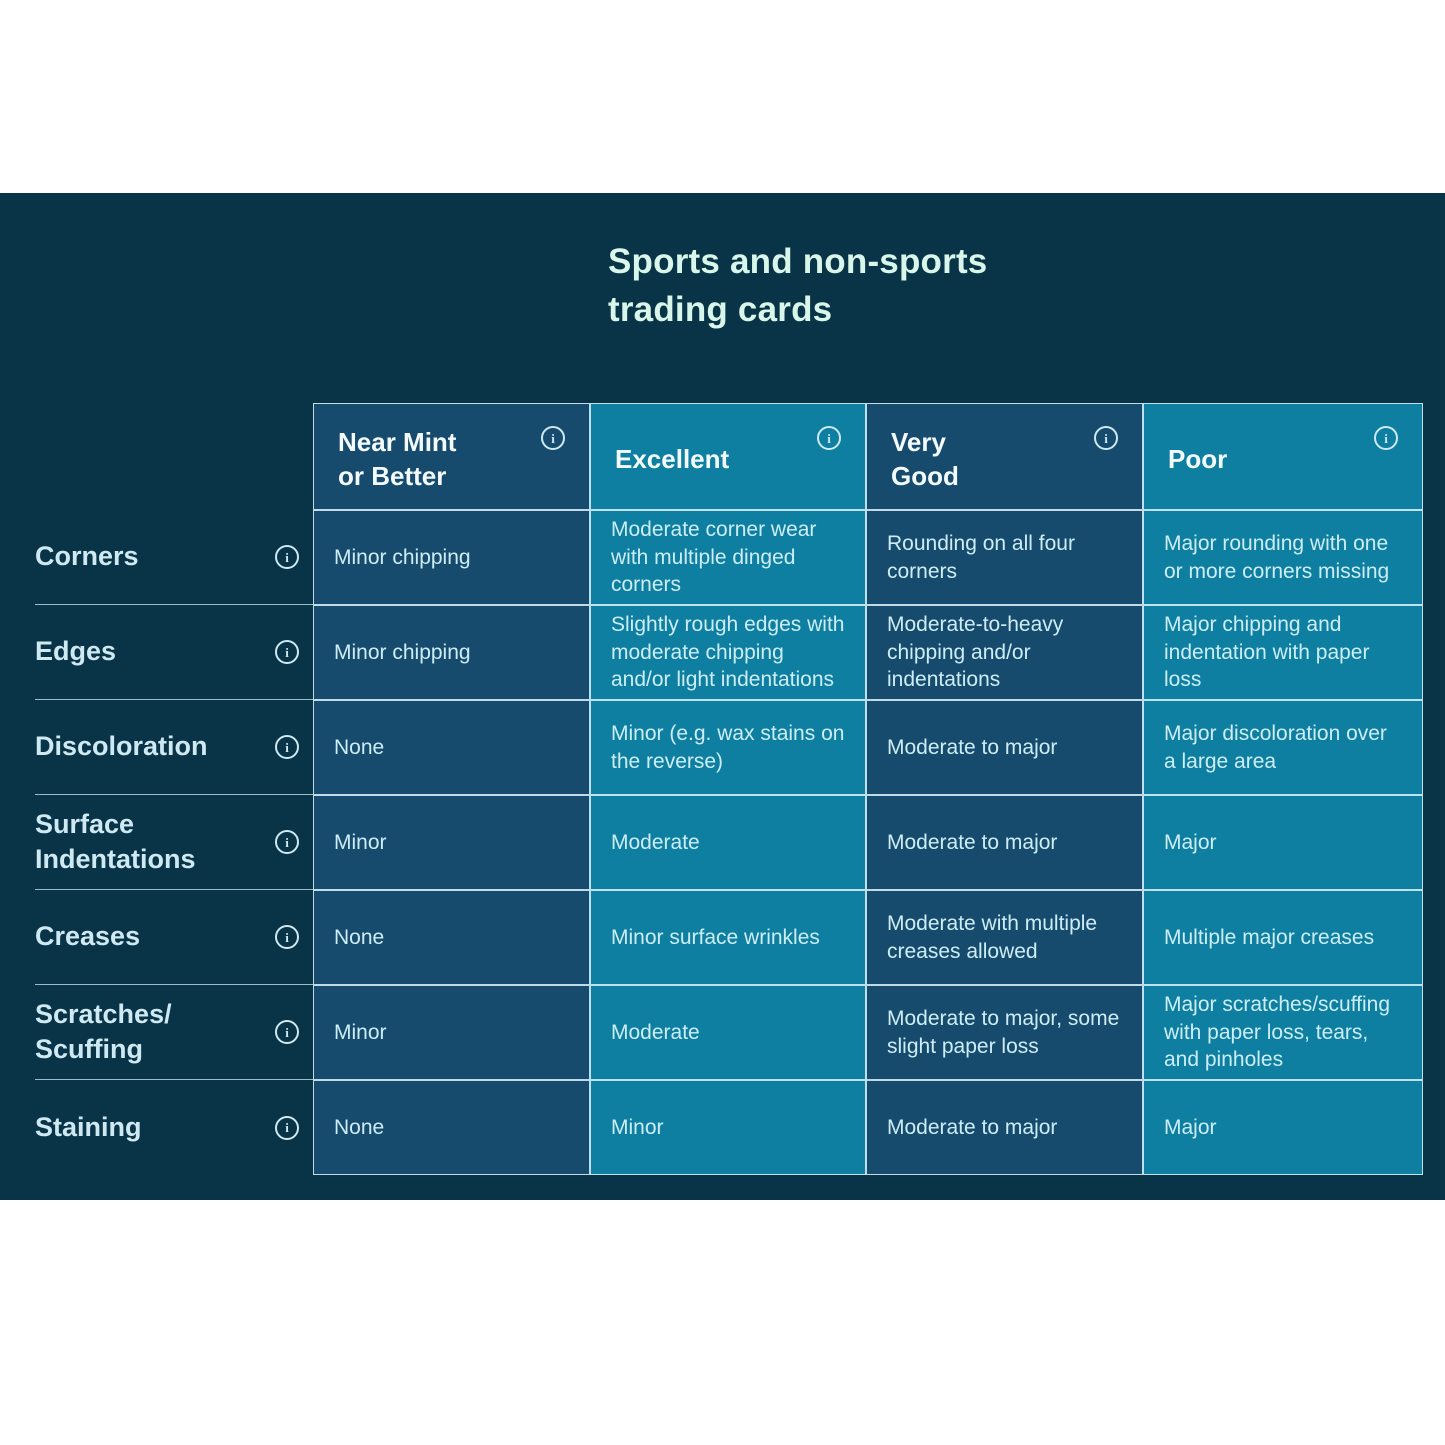  I want to click on column-header-label: Poor, so click(1198, 458).